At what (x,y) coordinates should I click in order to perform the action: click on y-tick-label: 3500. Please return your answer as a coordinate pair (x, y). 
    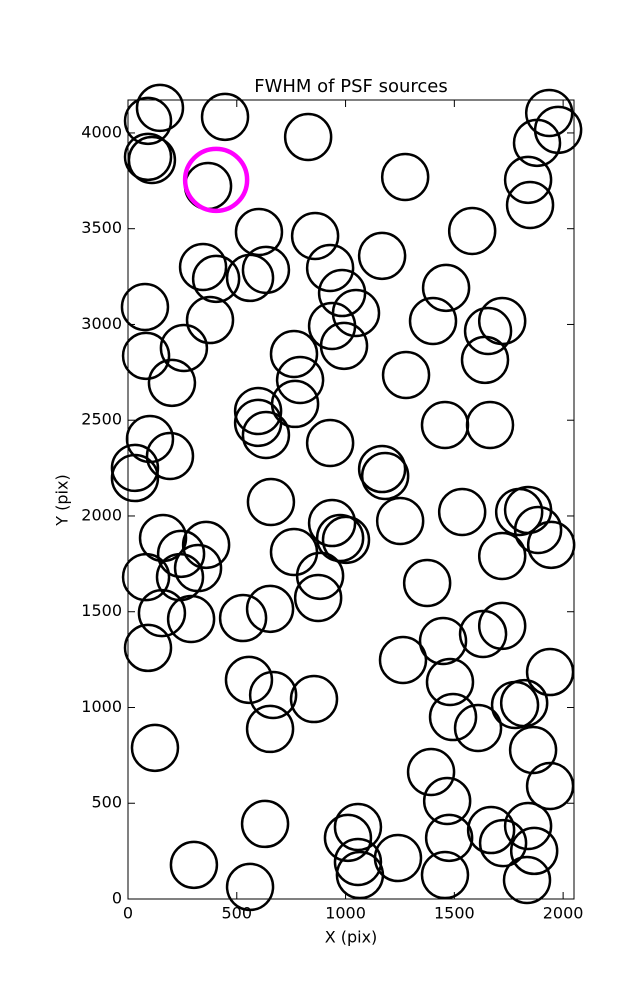
    Looking at the image, I should click on (101, 227).